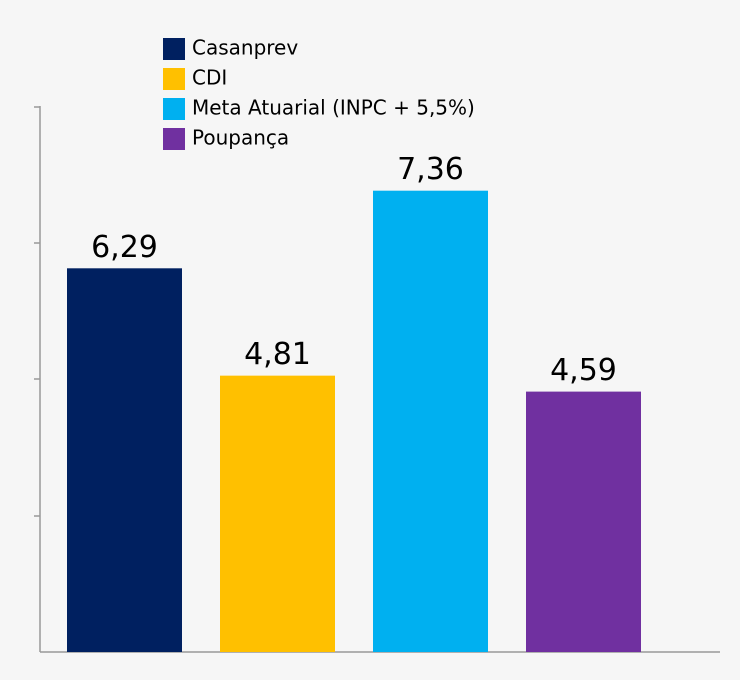 The height and width of the screenshot is (680, 740). Describe the element at coordinates (240, 138) in the screenshot. I see `legend-label: Poupança` at that location.